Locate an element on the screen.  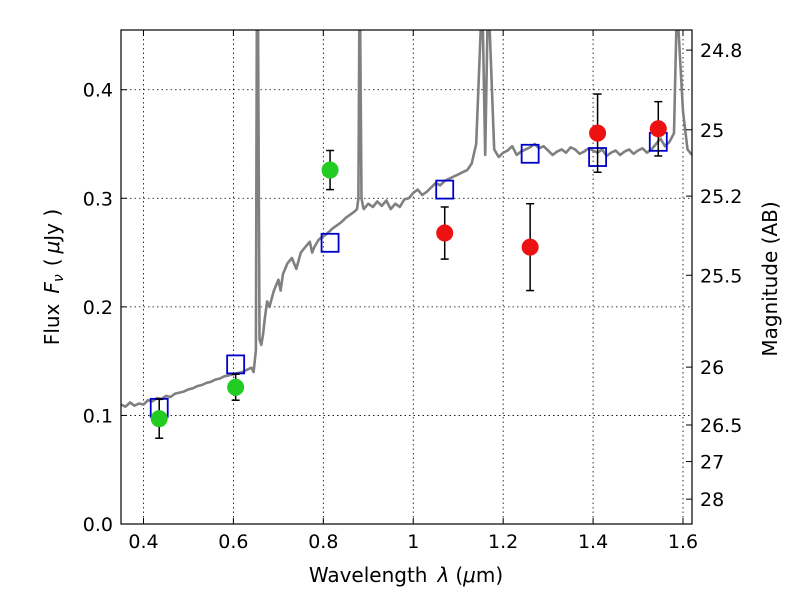
x-axis-label: Wavelength λ (μm) is located at coordinates (406, 575).